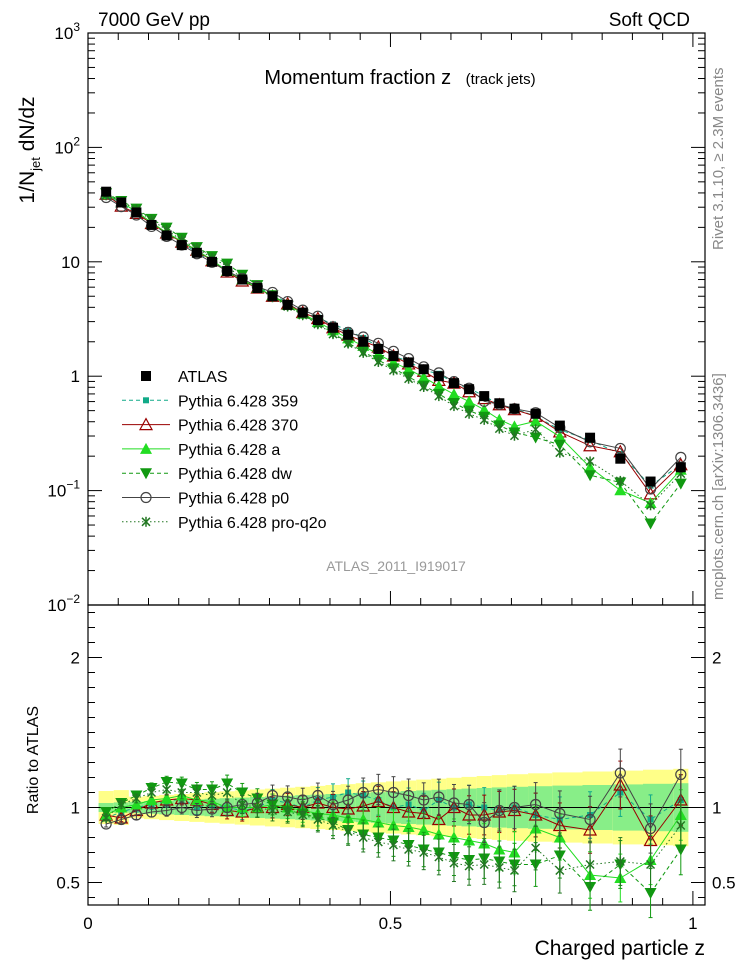  I want to click on ratio-y-tick-label: 2, so click(75, 658).